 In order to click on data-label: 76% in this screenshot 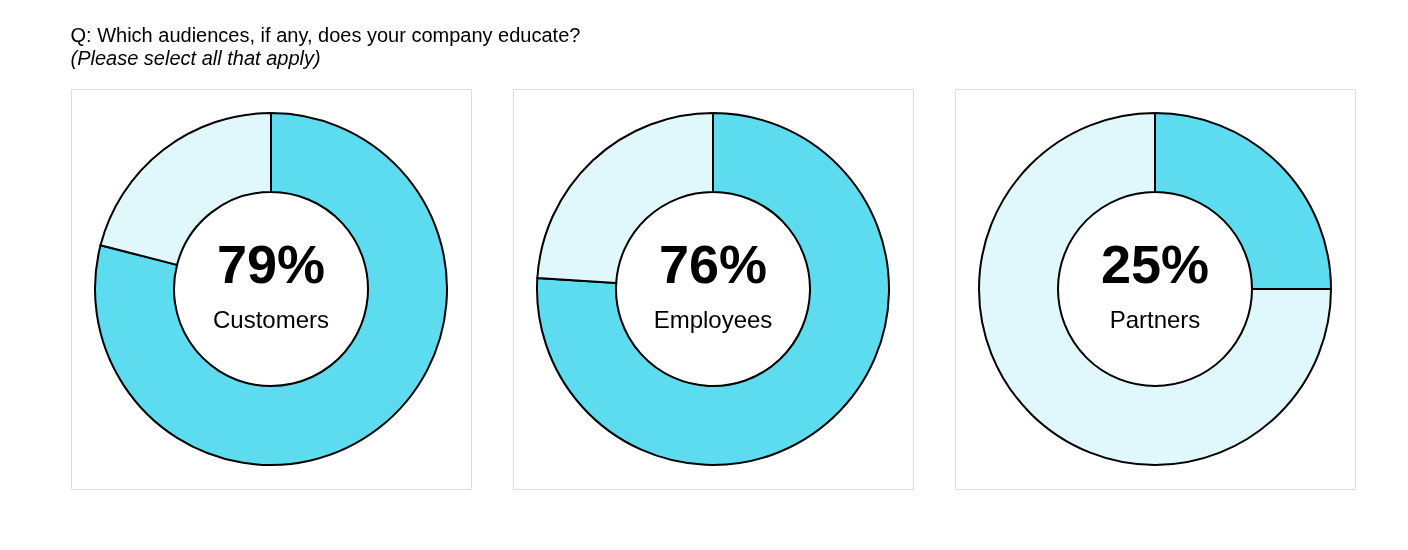, I will do `click(713, 264)`.